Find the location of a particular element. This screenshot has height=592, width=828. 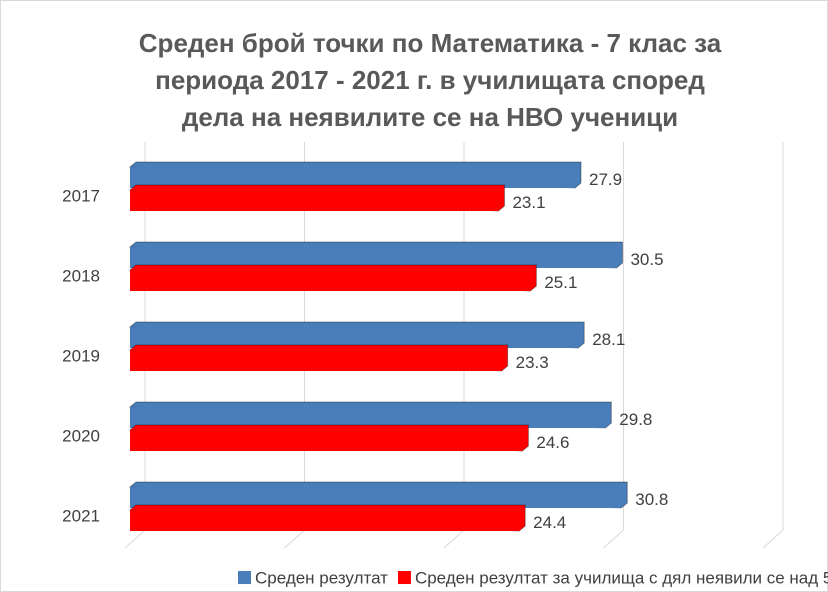

y-tick-label: 2017 is located at coordinates (81, 195).